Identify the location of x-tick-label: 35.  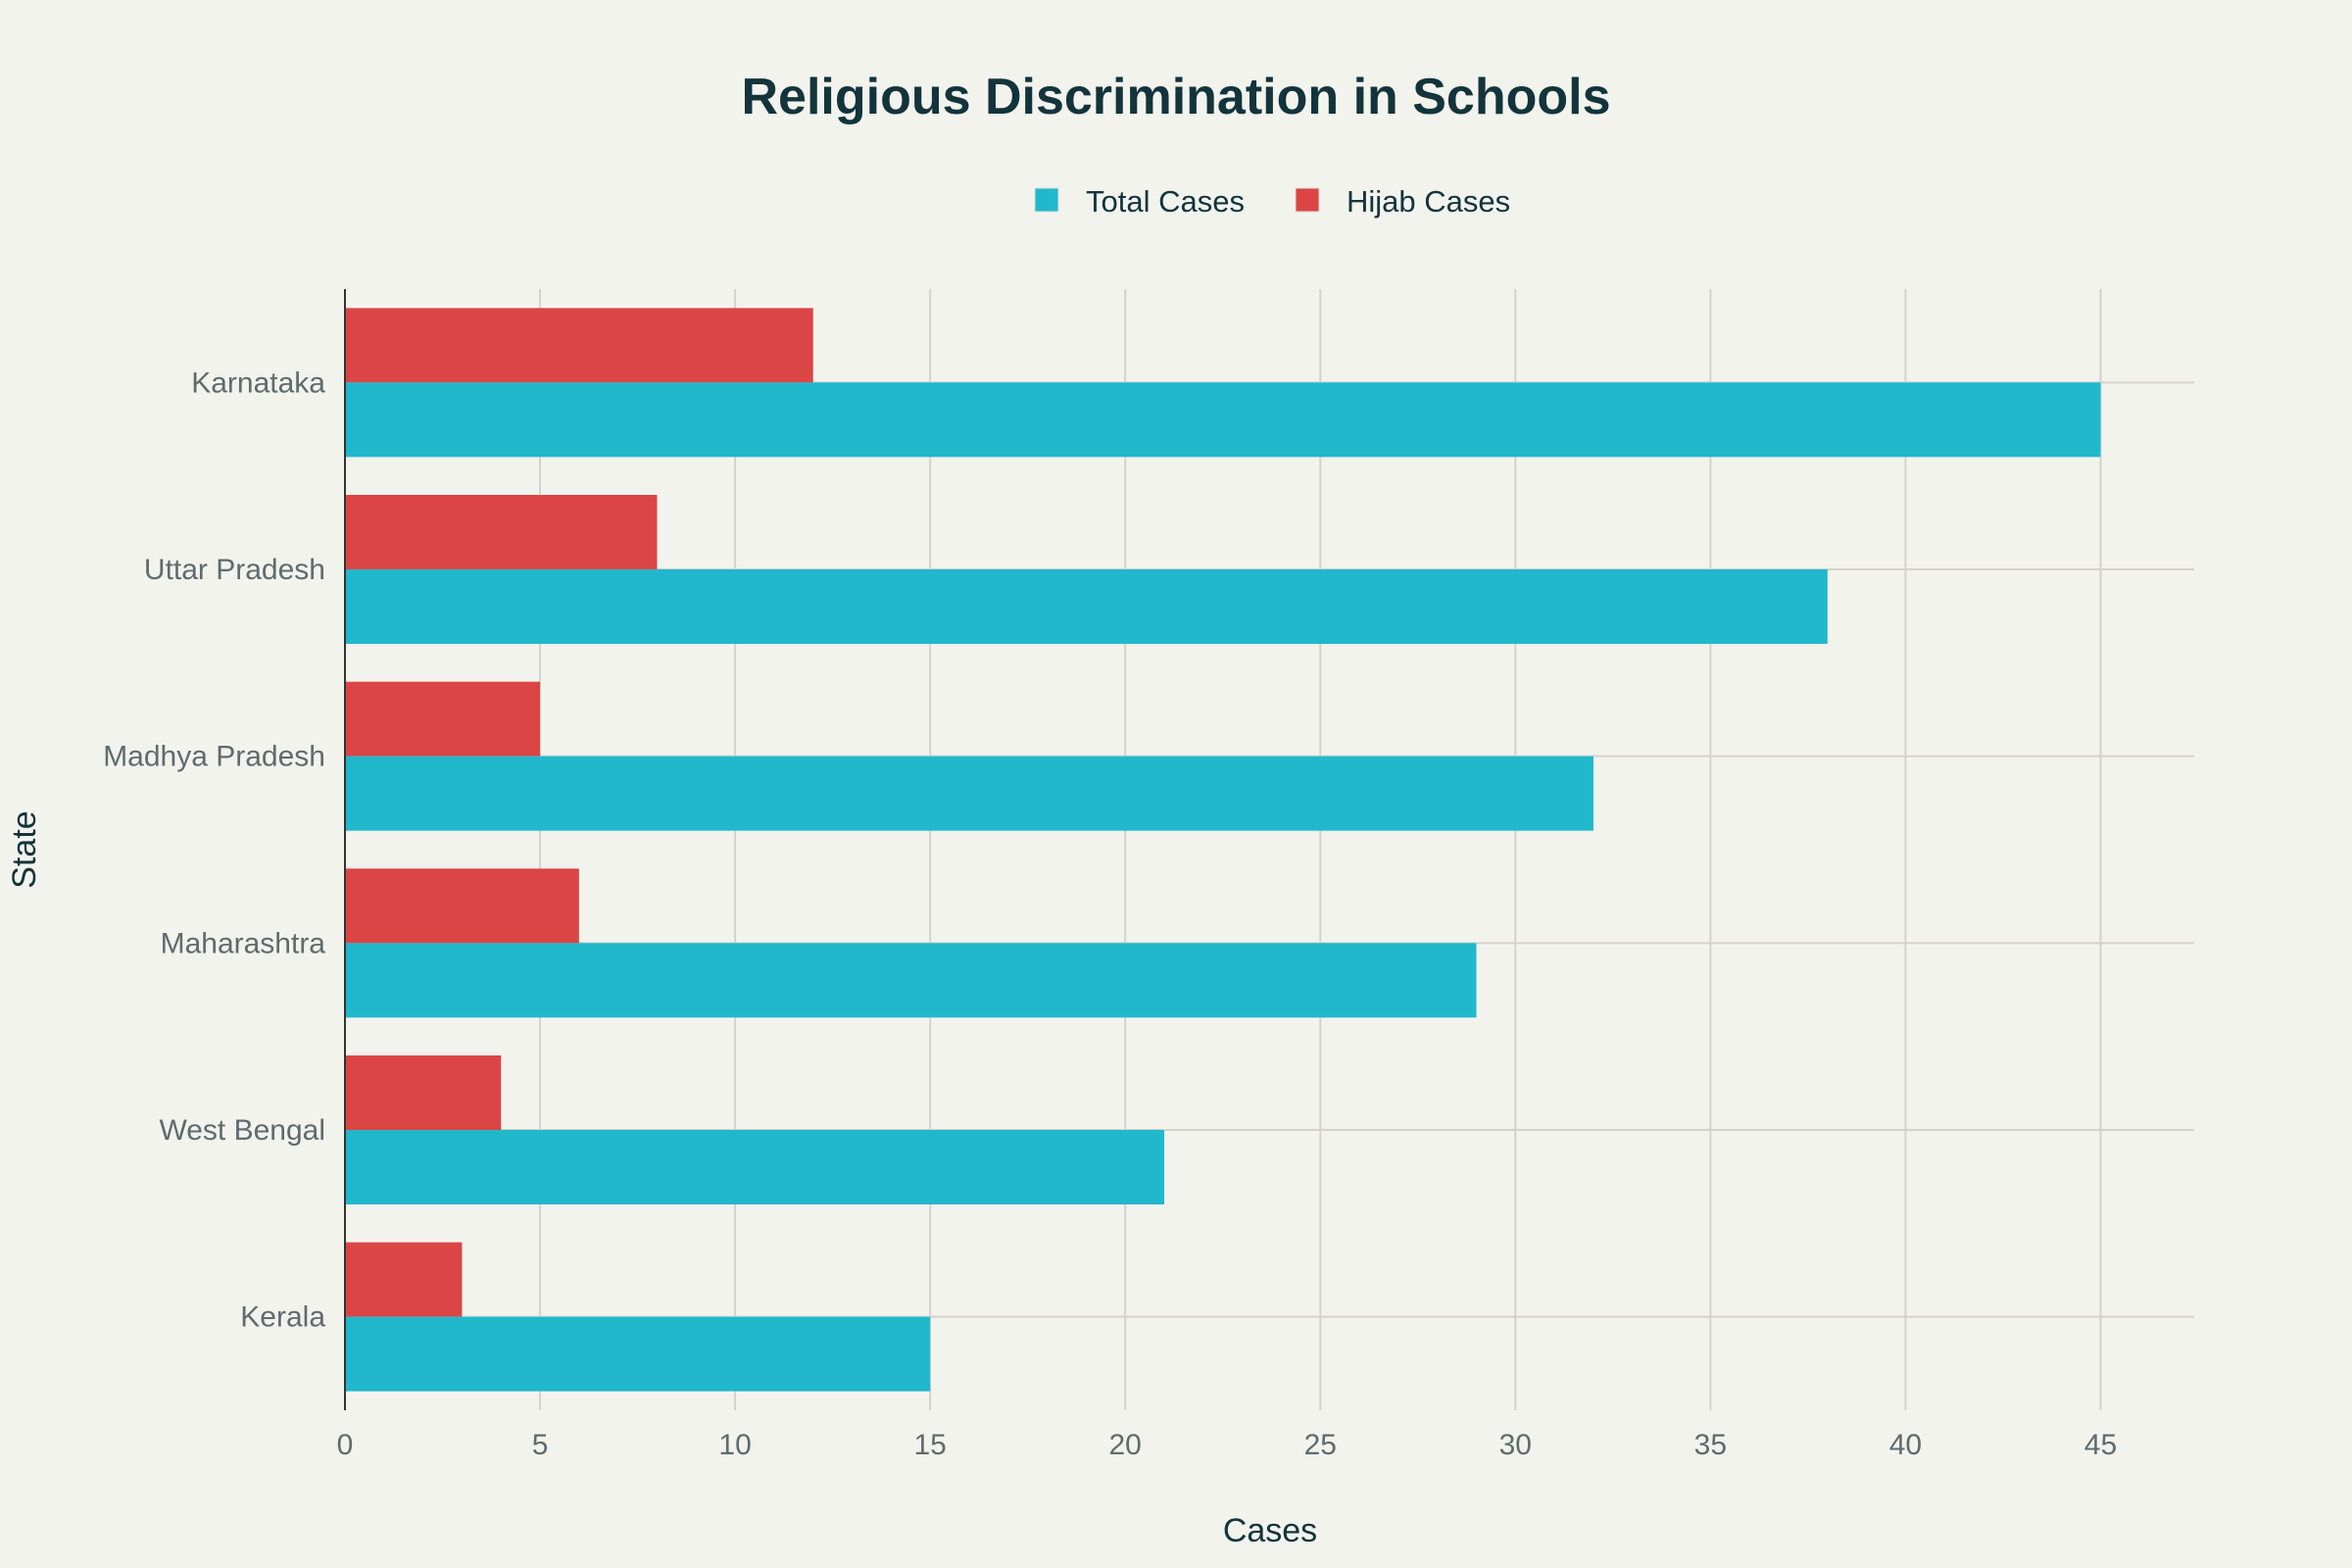
(1710, 1445).